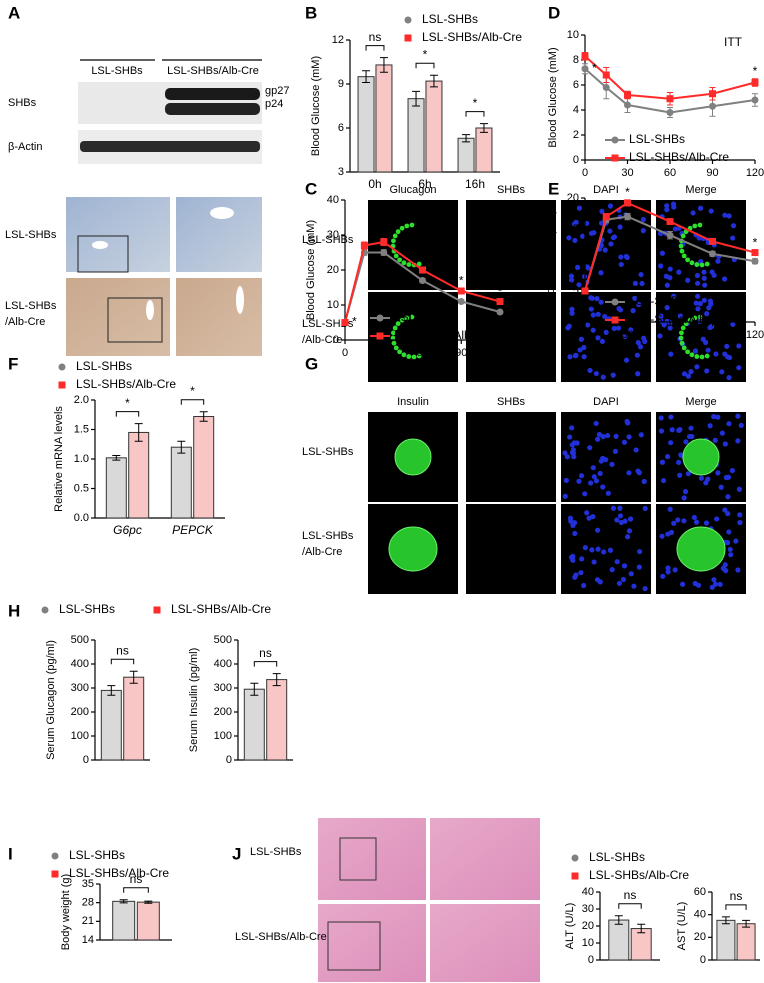 This screenshot has height=983, width=764. What do you see at coordinates (588, 943) in the screenshot?
I see `y-tick-label: 10` at bounding box center [588, 943].